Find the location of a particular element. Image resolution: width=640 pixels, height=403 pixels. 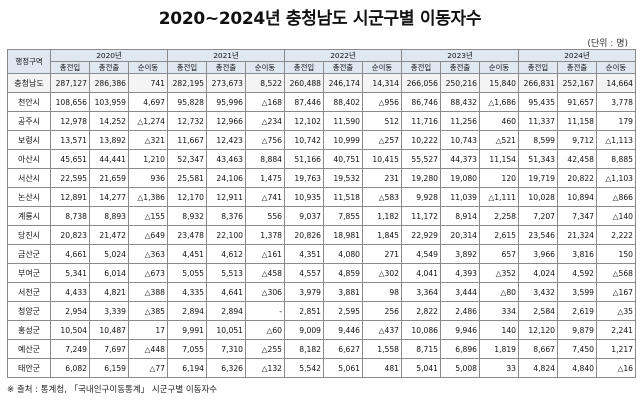

value-cell: 44,441 is located at coordinates (109, 159).